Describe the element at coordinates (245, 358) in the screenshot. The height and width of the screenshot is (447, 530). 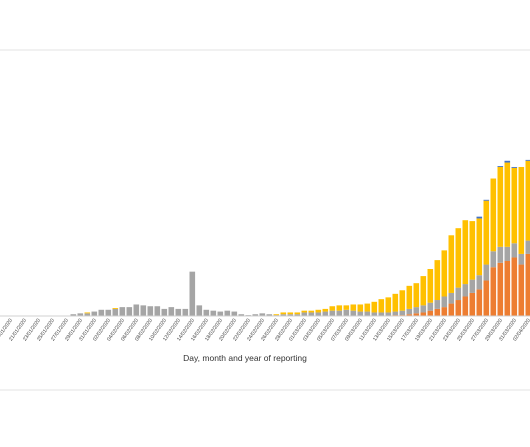
I see `x-axis-title: Day, month and year of reporting` at that location.